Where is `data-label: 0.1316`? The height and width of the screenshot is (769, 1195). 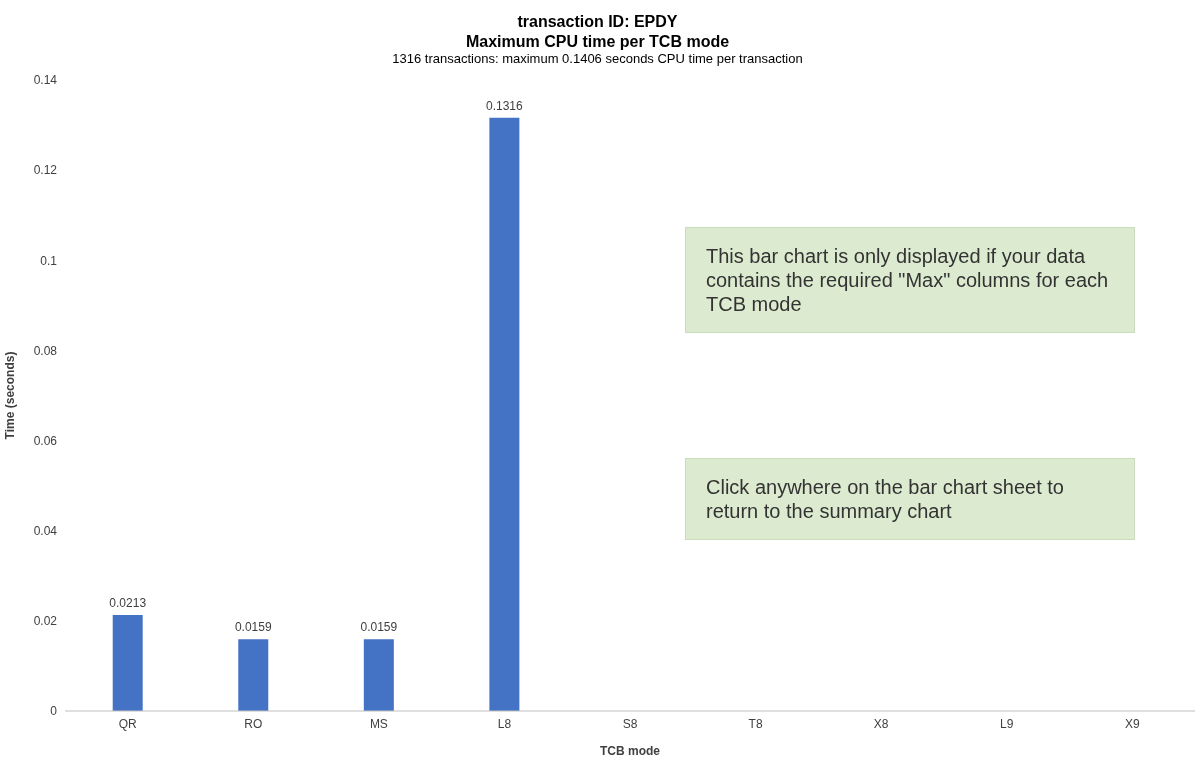 data-label: 0.1316 is located at coordinates (505, 105).